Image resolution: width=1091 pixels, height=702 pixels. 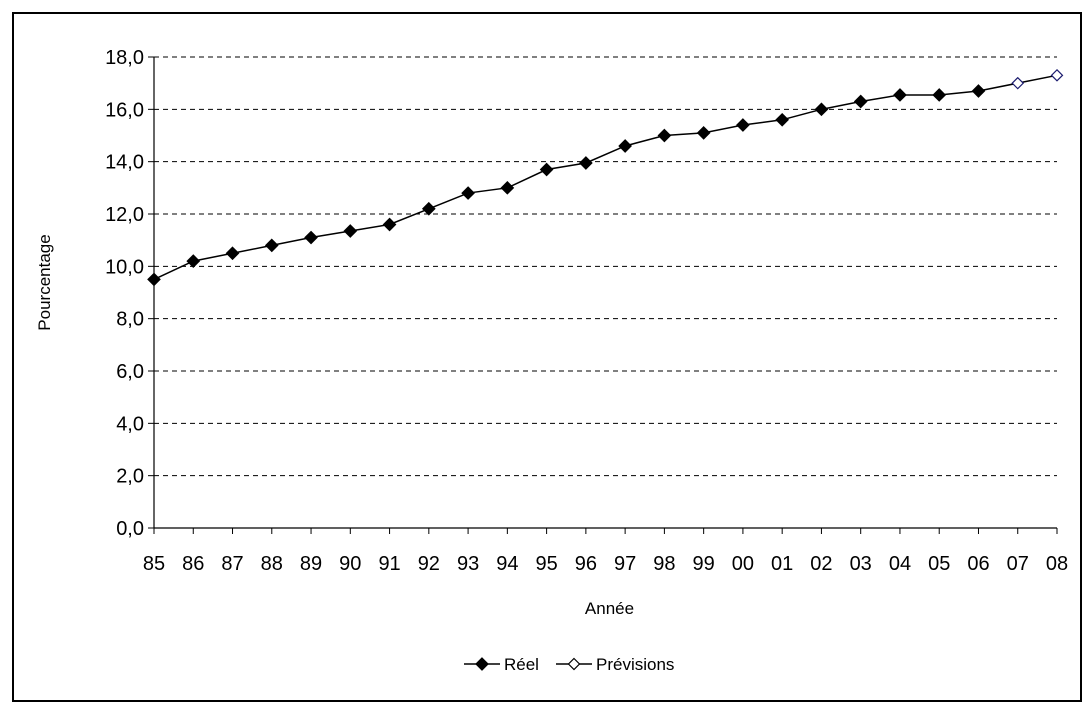 I want to click on y-tick-label: 4,0, so click(x=130, y=424).